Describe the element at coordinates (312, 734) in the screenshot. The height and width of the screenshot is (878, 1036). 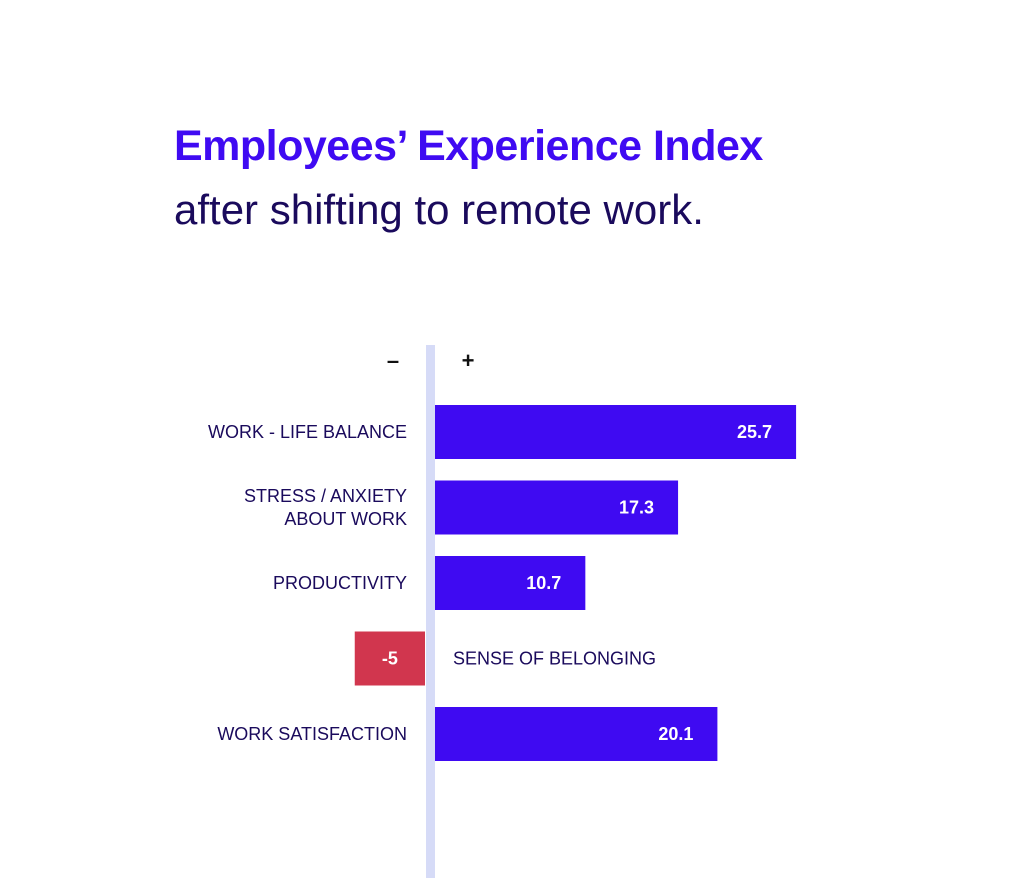
I see `category-label: WORK SATISFACTION` at that location.